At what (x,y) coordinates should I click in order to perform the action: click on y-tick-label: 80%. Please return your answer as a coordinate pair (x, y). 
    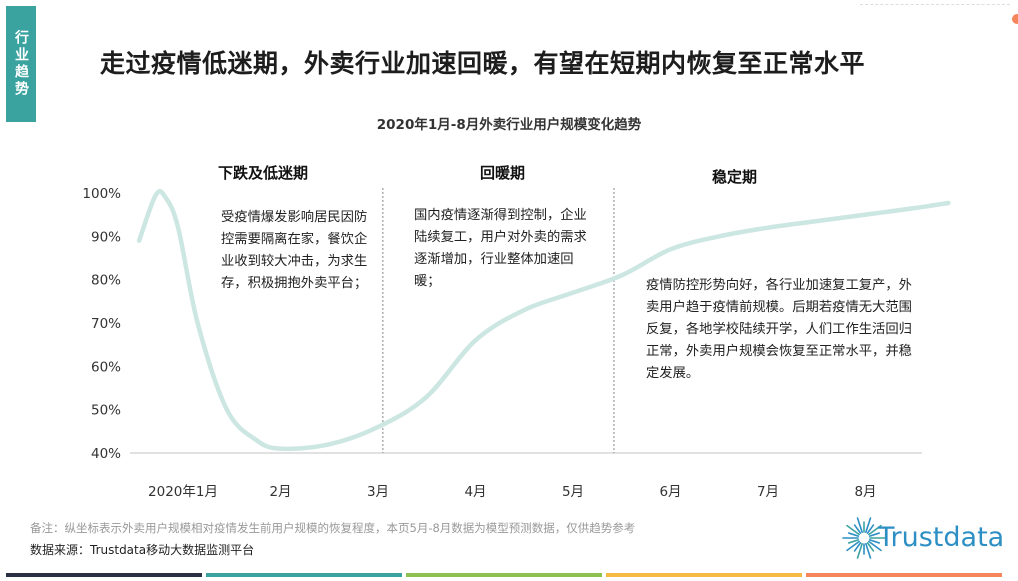
    Looking at the image, I should click on (106, 281).